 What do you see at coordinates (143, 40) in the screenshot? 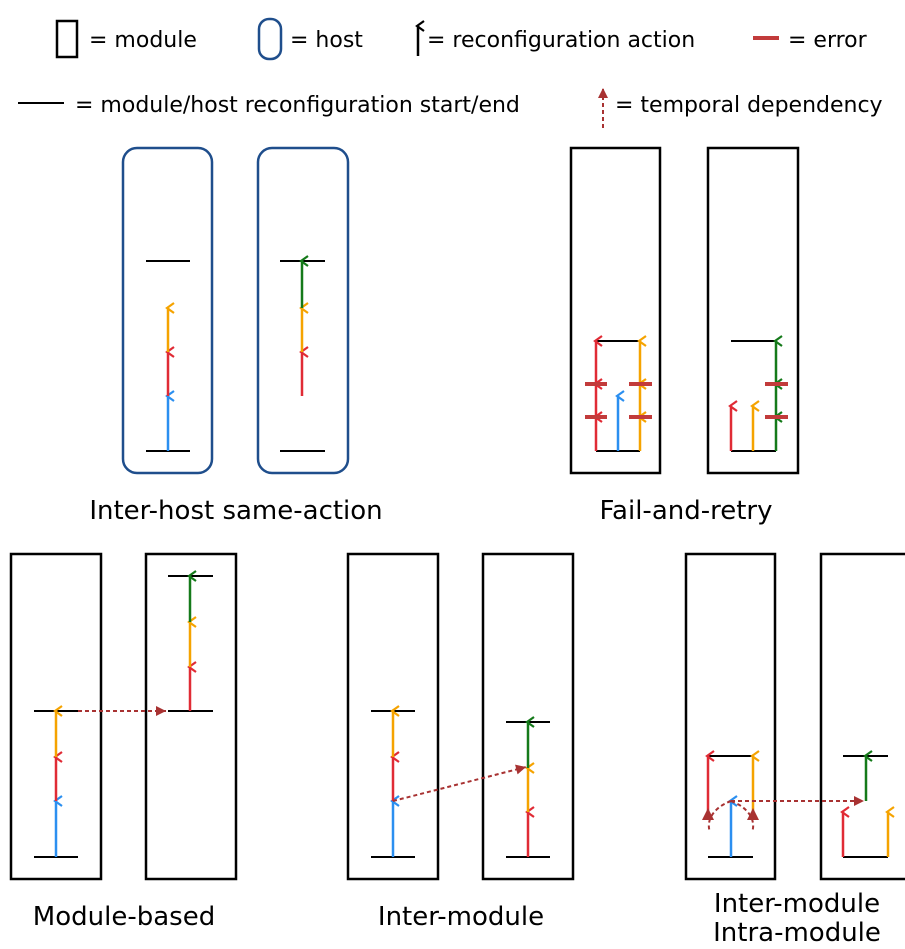
I see `legend-module-label: = module` at bounding box center [143, 40].